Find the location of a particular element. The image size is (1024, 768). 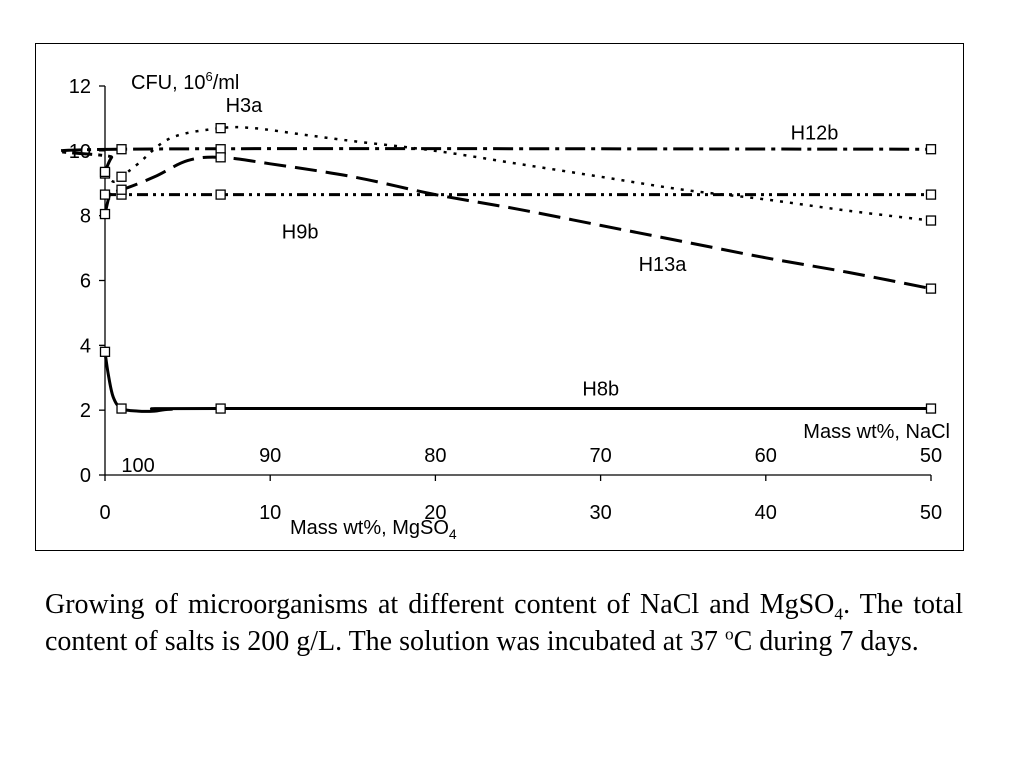

x-tick-label: 40 is located at coordinates (766, 513).